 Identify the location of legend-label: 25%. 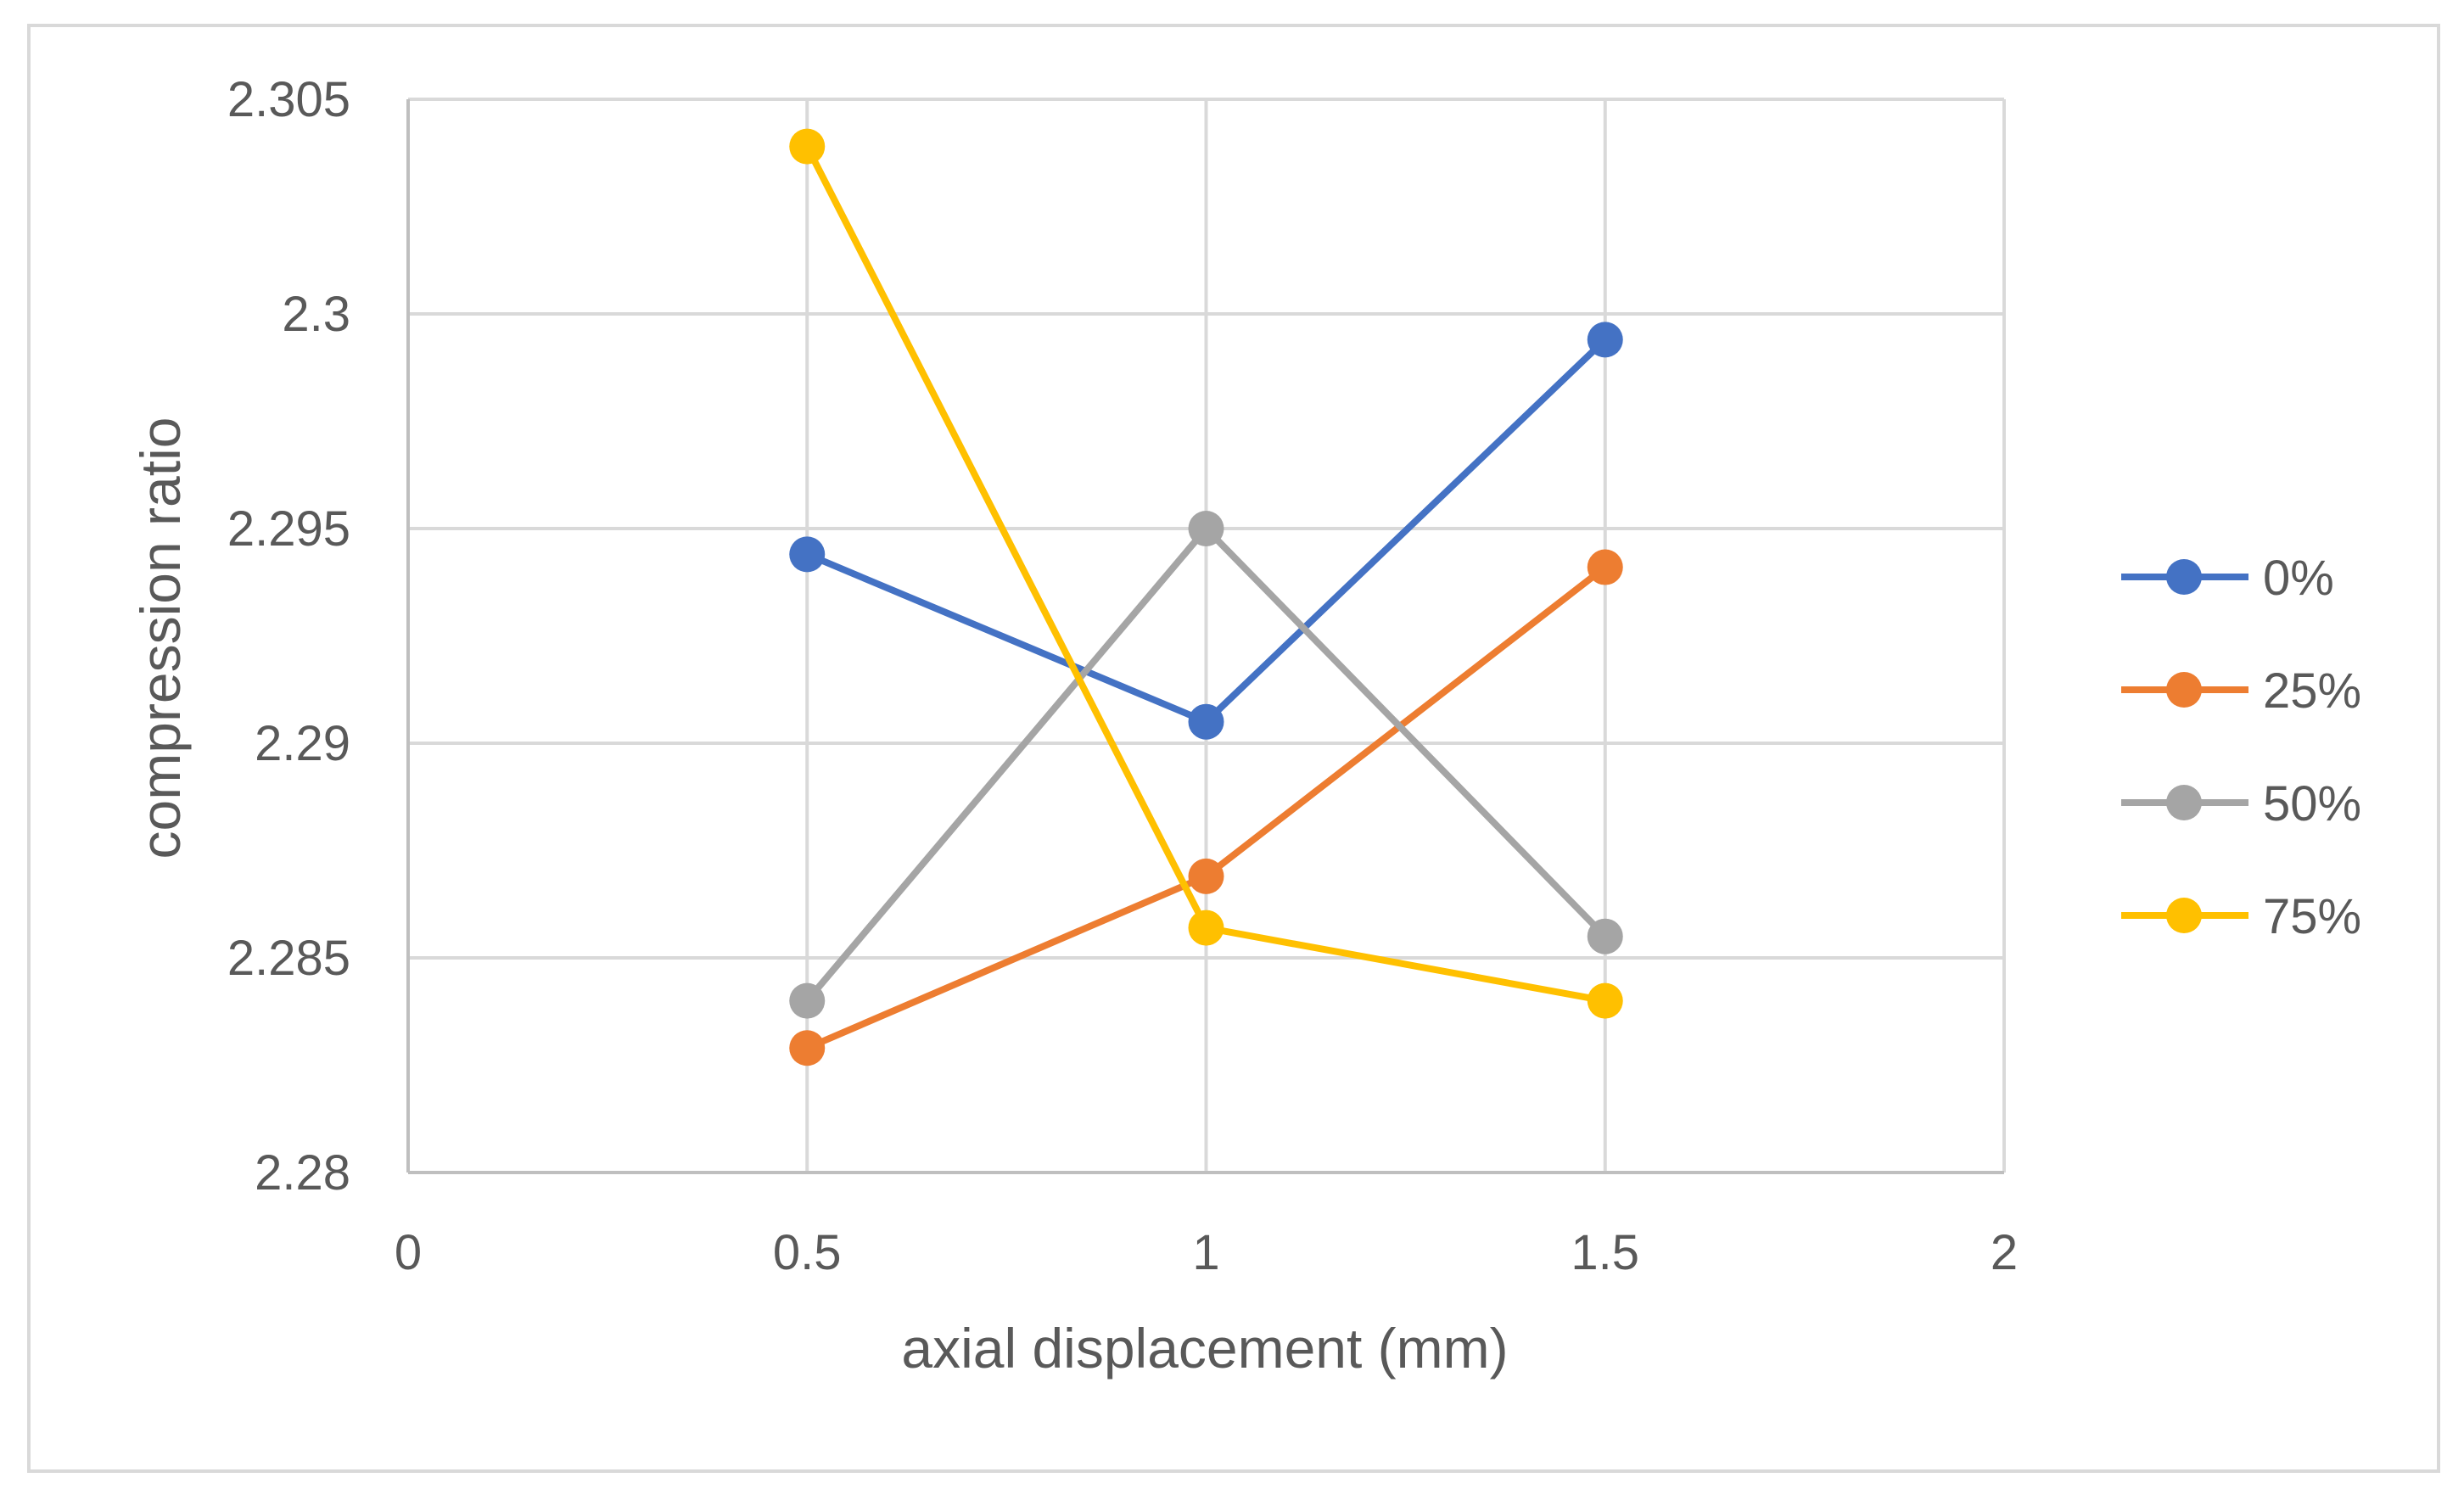
(2312, 691).